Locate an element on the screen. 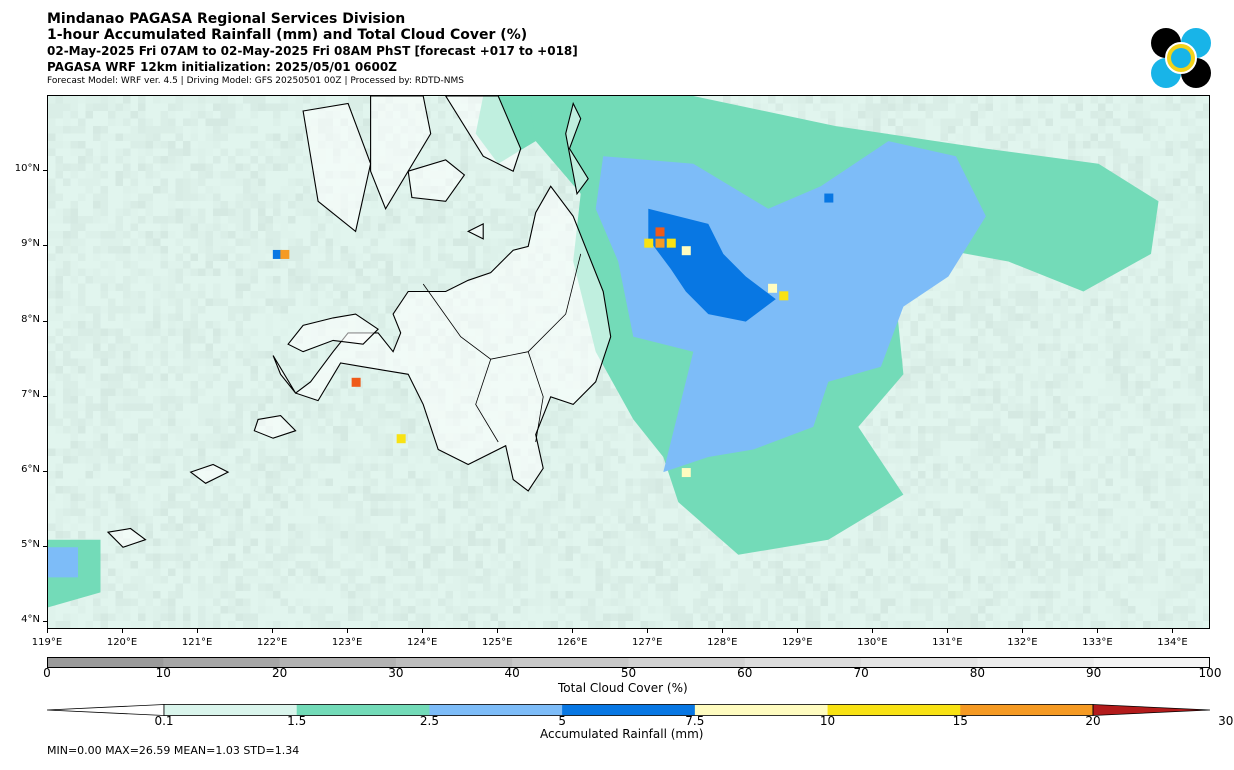  pagasa-logo-icon is located at coordinates (1181, 58).